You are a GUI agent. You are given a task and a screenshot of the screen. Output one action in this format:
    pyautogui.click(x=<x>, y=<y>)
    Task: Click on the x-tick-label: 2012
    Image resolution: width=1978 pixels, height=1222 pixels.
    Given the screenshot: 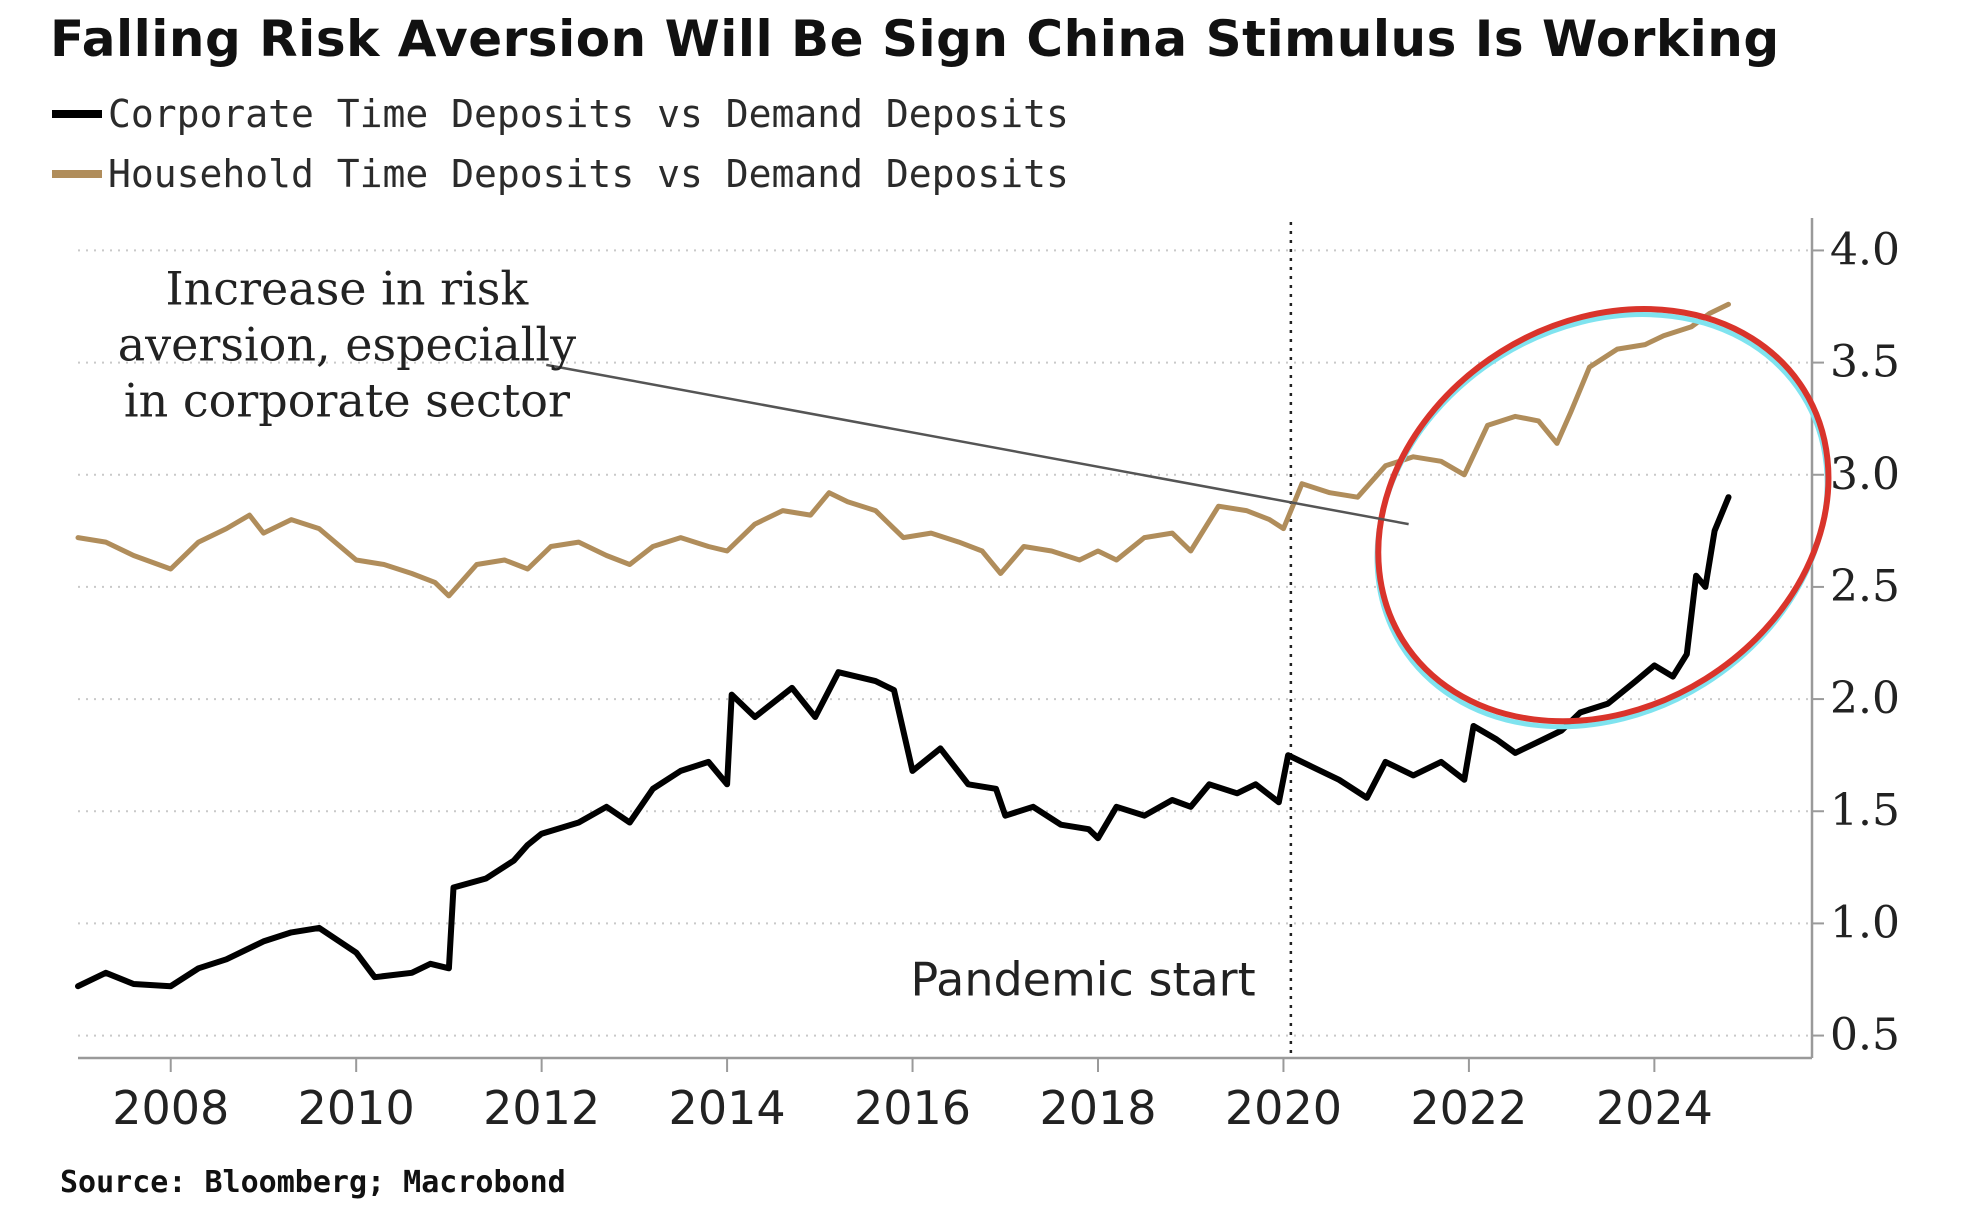 What is the action you would take?
    pyautogui.click(x=541, y=1108)
    